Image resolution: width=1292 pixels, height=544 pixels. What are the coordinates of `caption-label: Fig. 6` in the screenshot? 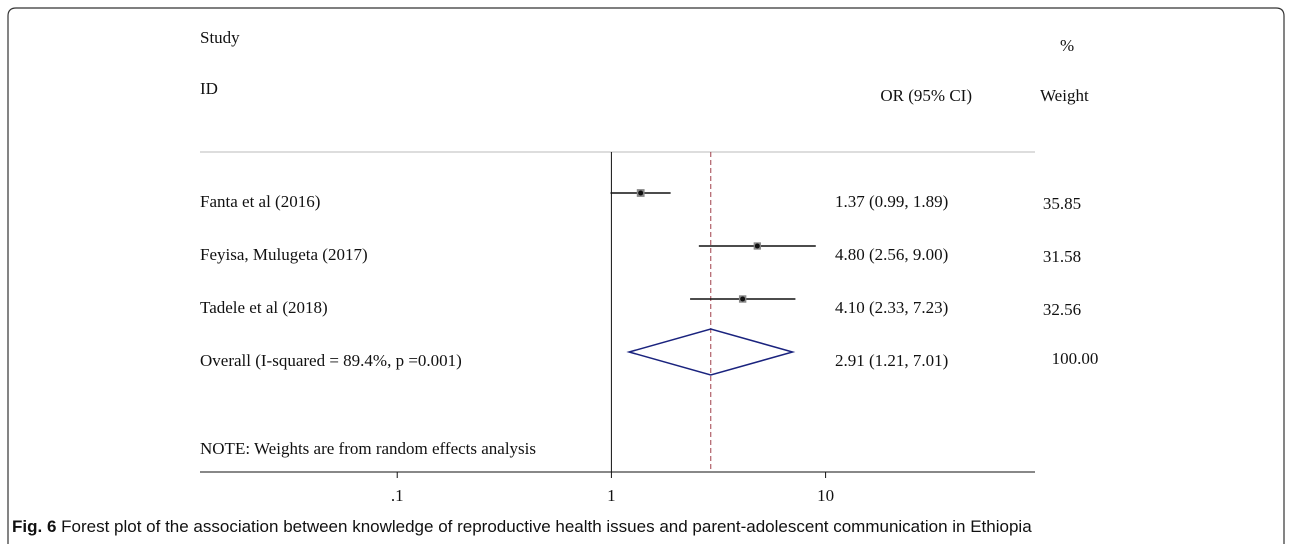 It's located at (34, 526).